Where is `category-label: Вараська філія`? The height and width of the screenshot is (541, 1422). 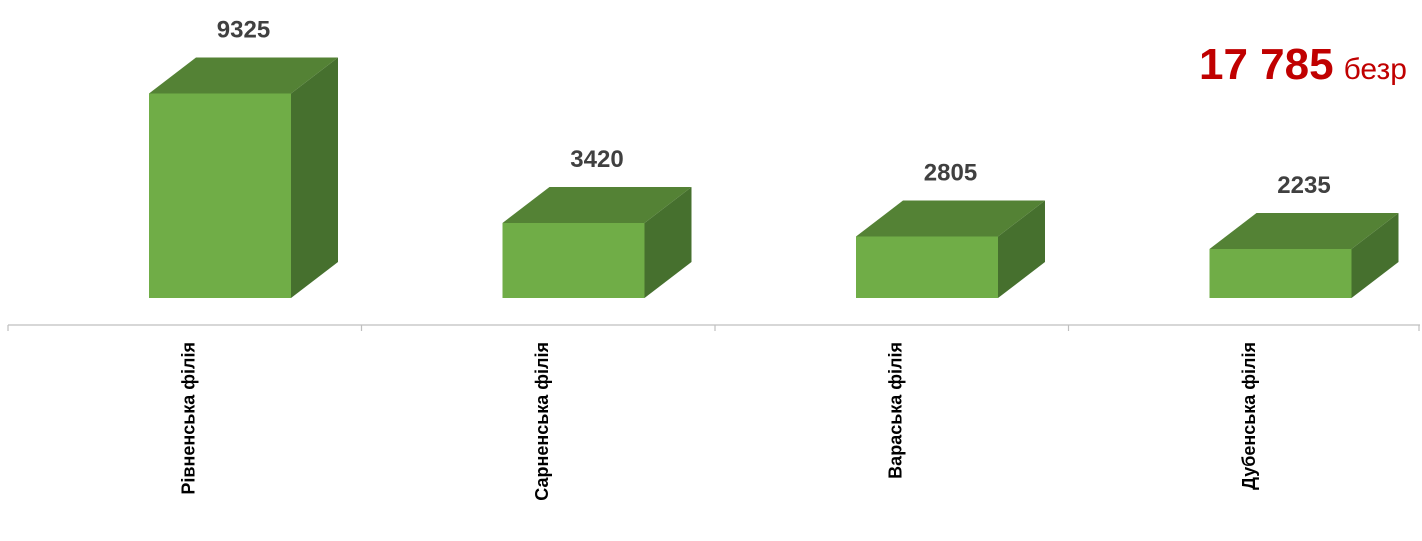 category-label: Вараська філія is located at coordinates (896, 410).